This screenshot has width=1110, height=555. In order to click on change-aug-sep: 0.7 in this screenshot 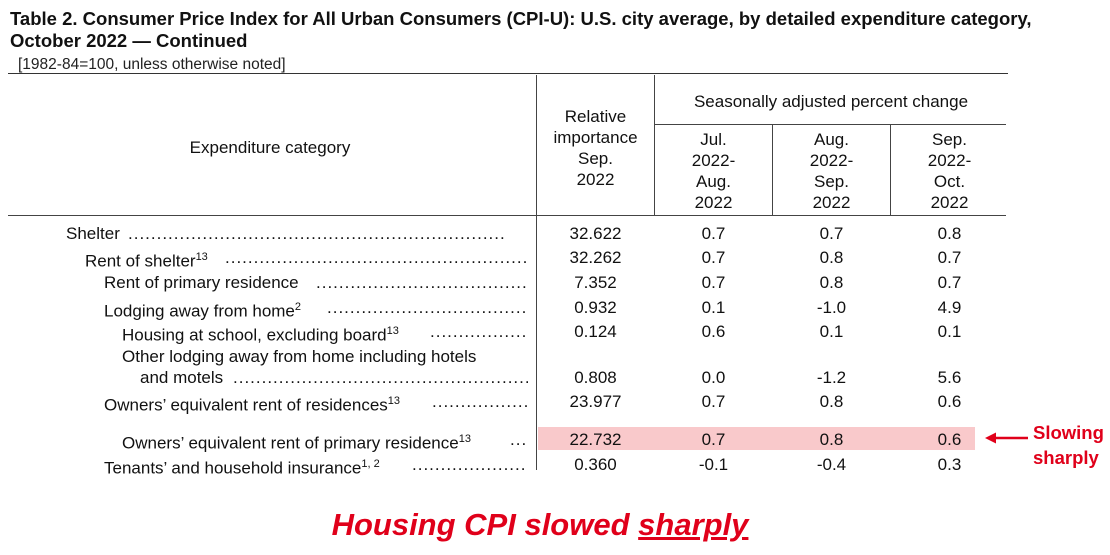, I will do `click(831, 233)`.